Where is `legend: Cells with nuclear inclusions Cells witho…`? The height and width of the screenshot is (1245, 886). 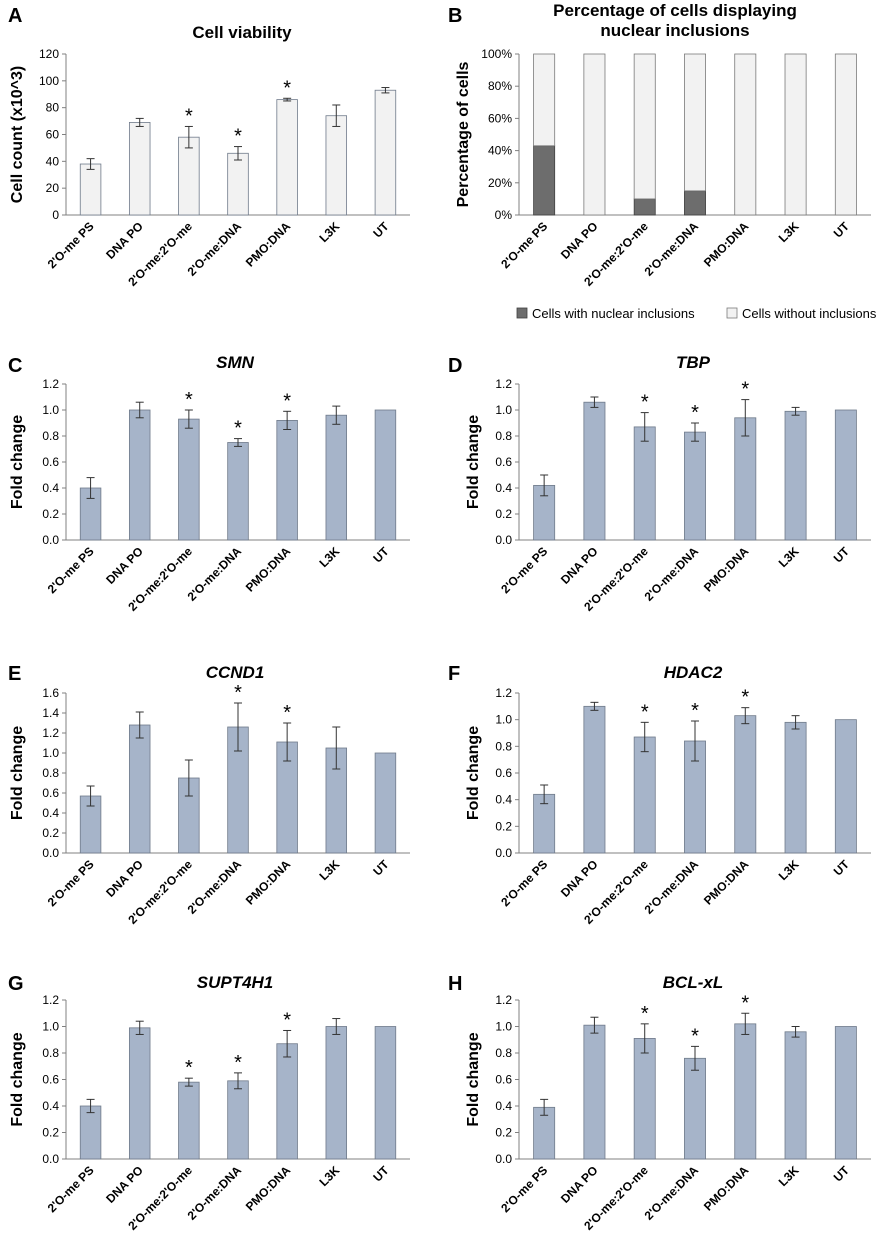 legend: Cells with nuclear inclusions Cells witho… is located at coordinates (696, 313).